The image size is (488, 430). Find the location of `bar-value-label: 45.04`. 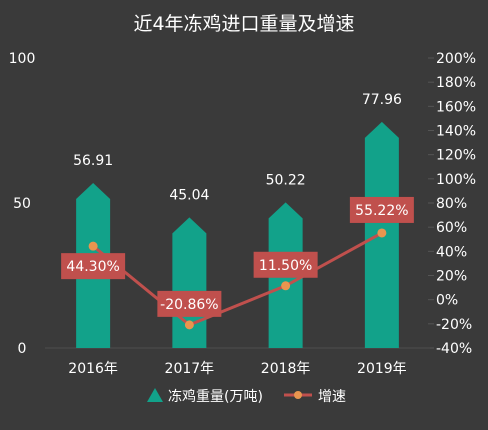

bar-value-label: 45.04 is located at coordinates (189, 195).